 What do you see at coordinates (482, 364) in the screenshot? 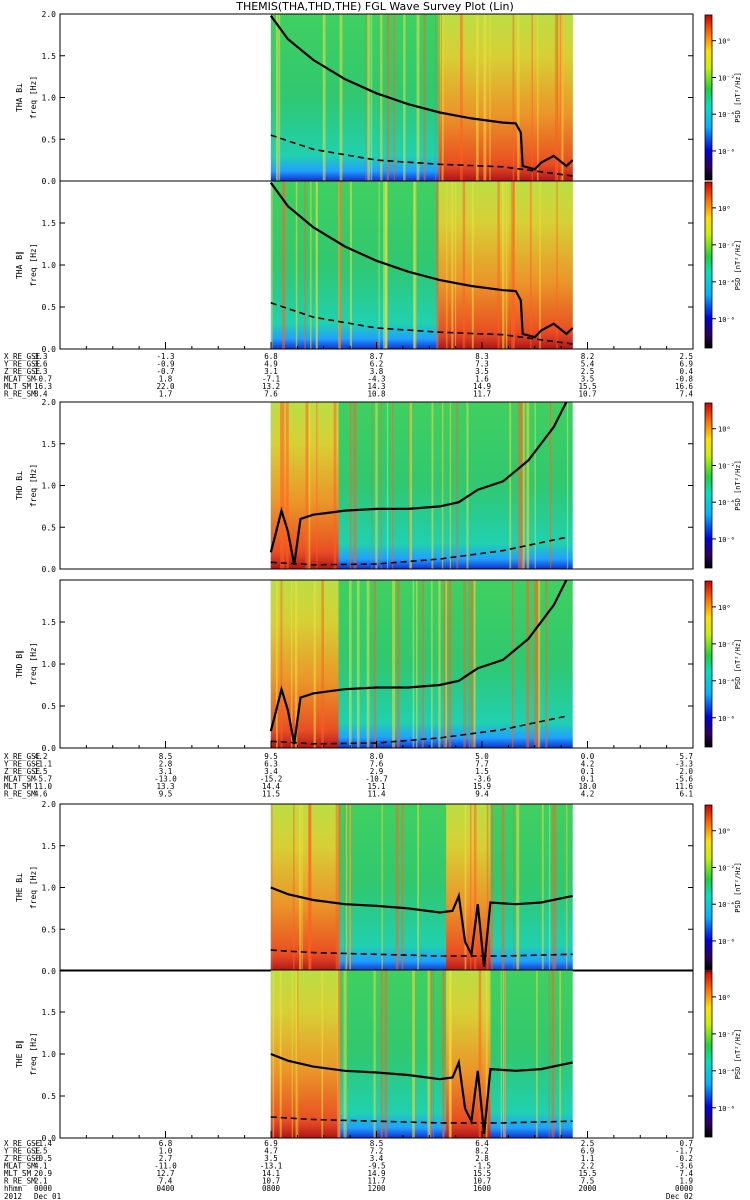
I see `ephem-value: 7.3` at bounding box center [482, 364].